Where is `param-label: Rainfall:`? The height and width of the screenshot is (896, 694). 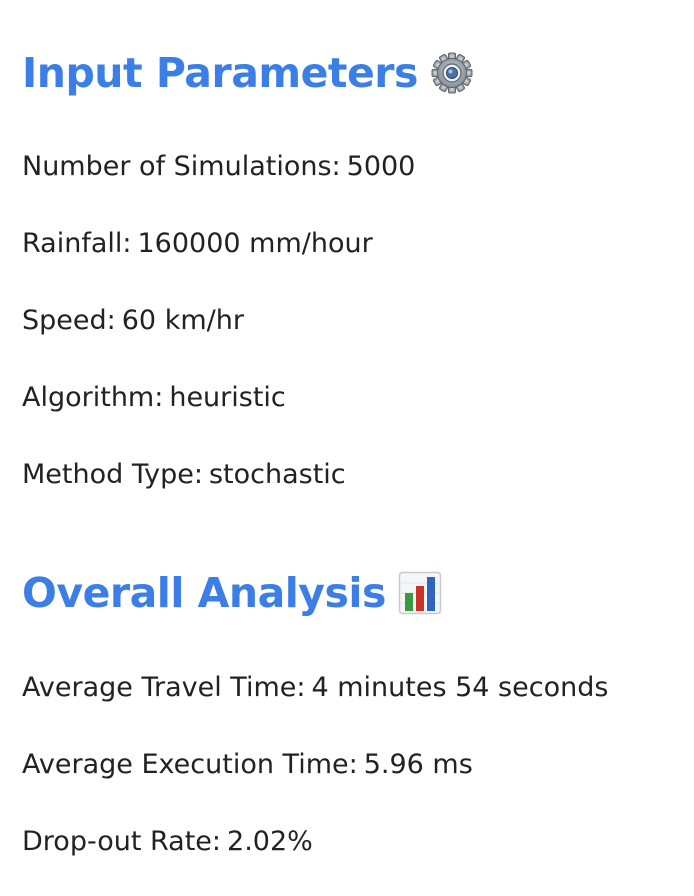 param-label: Rainfall: is located at coordinates (77, 243).